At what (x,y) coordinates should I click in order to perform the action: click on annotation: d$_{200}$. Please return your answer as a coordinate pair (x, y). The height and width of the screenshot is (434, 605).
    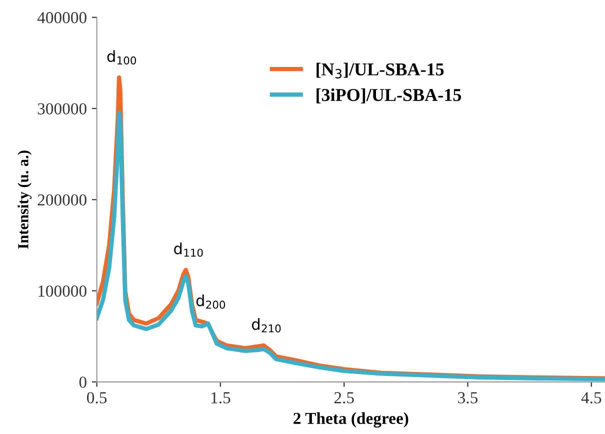
    Looking at the image, I should click on (211, 301).